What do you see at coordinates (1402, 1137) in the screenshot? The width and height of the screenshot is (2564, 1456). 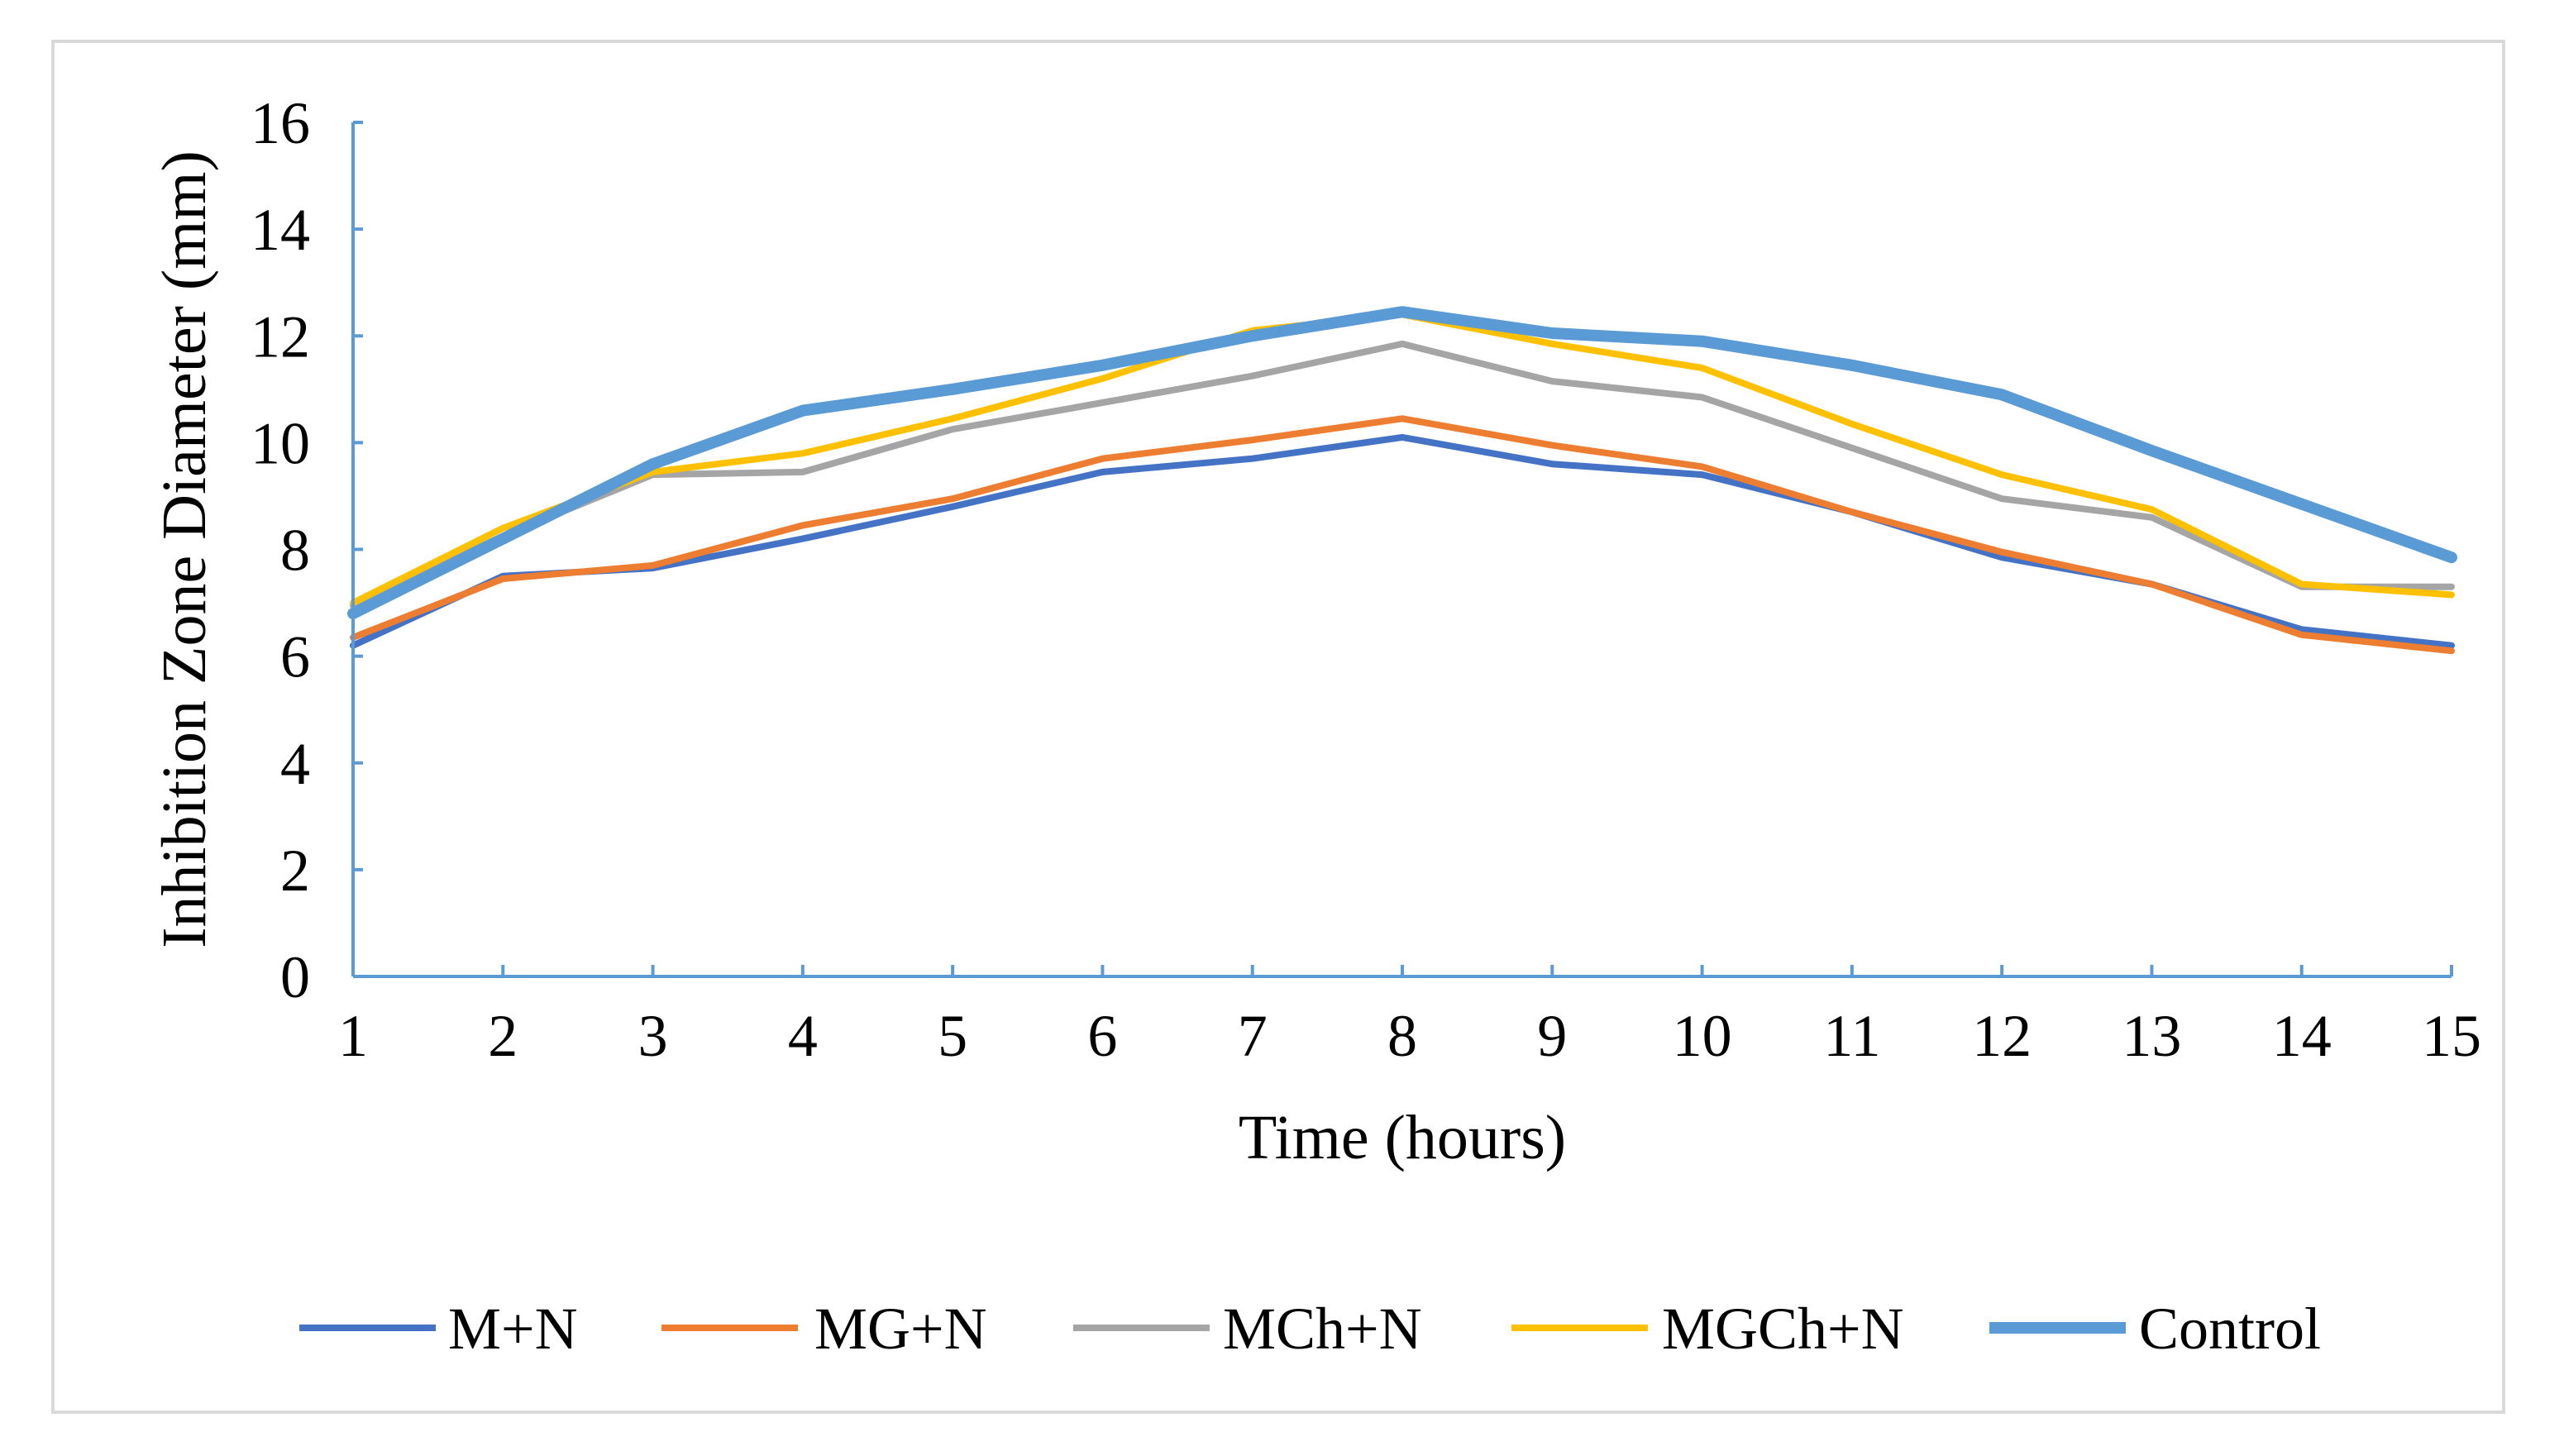 I see `x-axis-title: Time (hours)` at bounding box center [1402, 1137].